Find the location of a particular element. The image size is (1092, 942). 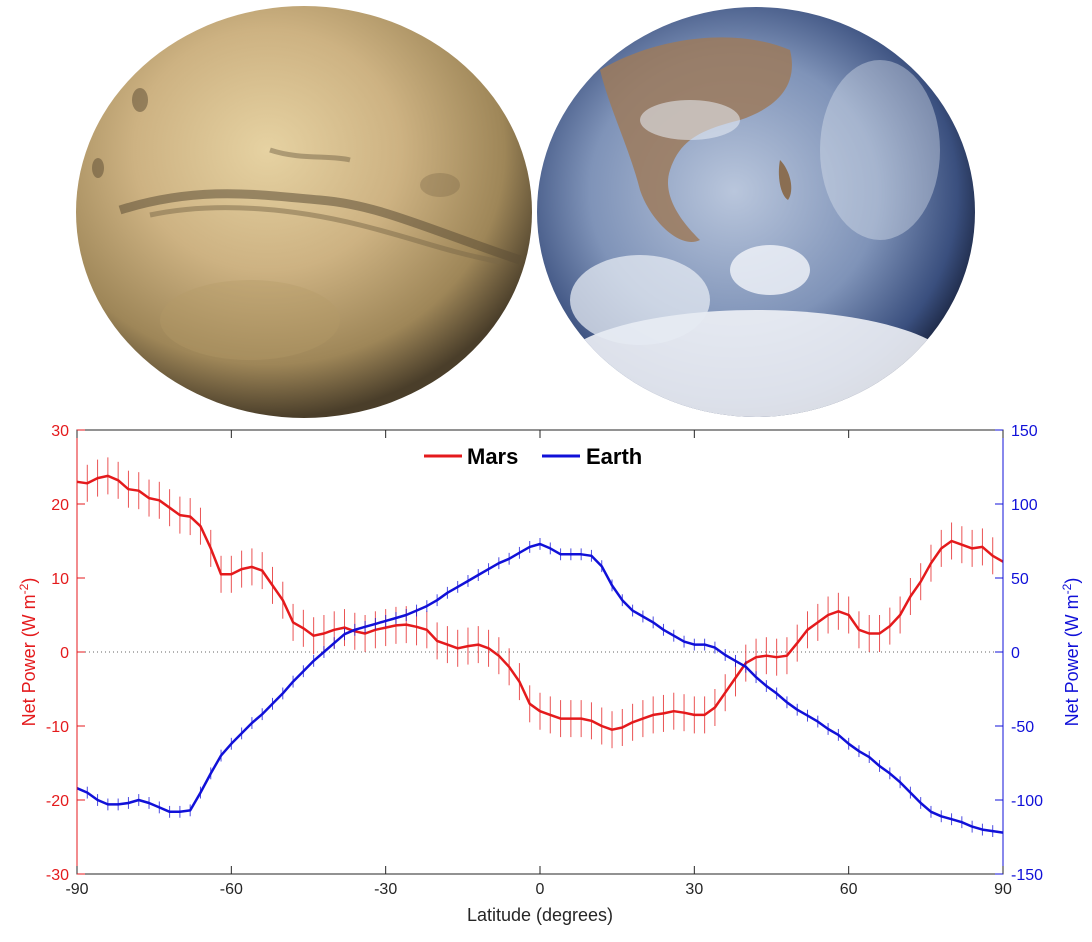

y-axis-label-left-close: ) is located at coordinates (29, 581).